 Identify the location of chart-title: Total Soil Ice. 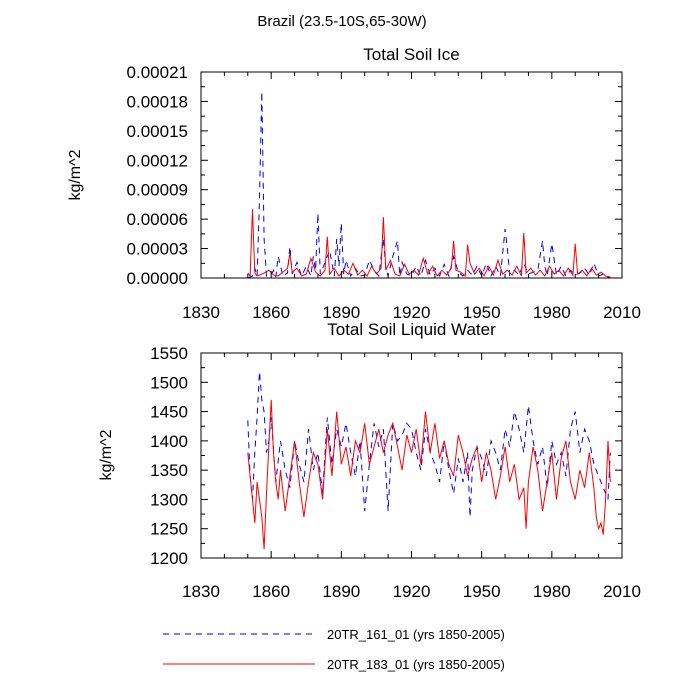
(411, 54).